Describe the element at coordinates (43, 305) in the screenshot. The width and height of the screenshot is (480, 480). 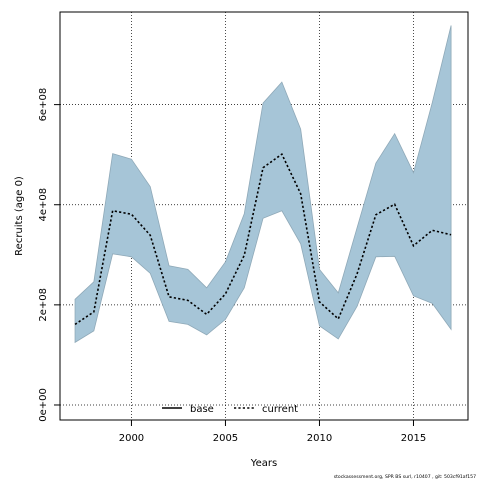
I see `y-tick-label: 2e+08` at that location.